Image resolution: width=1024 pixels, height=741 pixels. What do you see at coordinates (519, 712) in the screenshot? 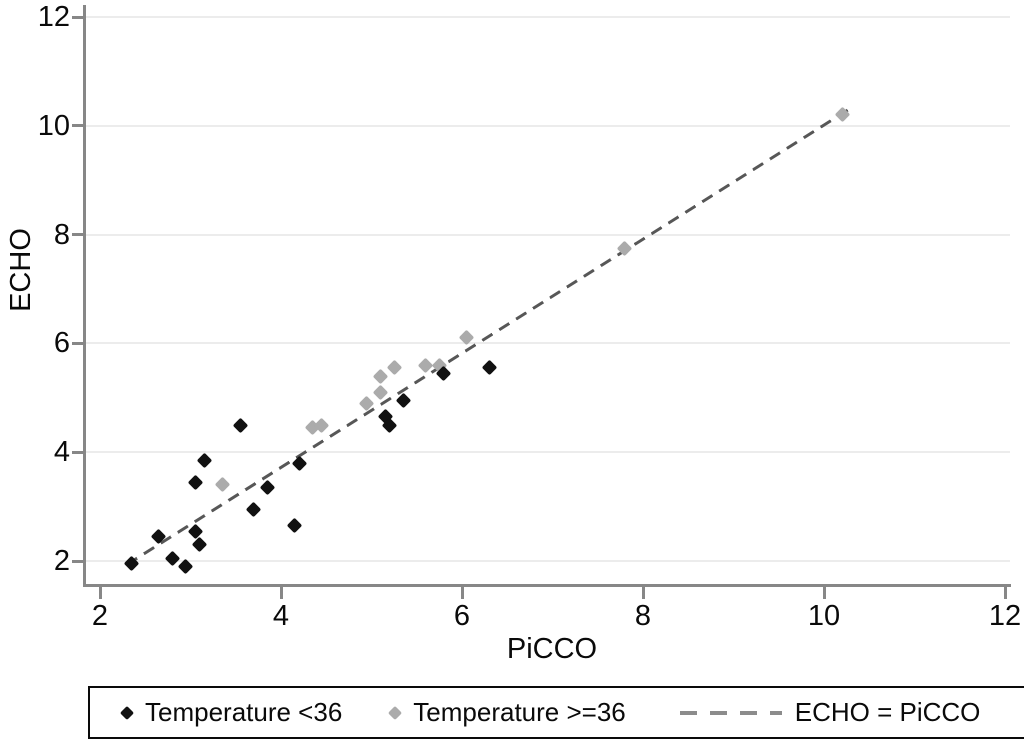
I see `legend-label: Temperature >=36` at bounding box center [519, 712].